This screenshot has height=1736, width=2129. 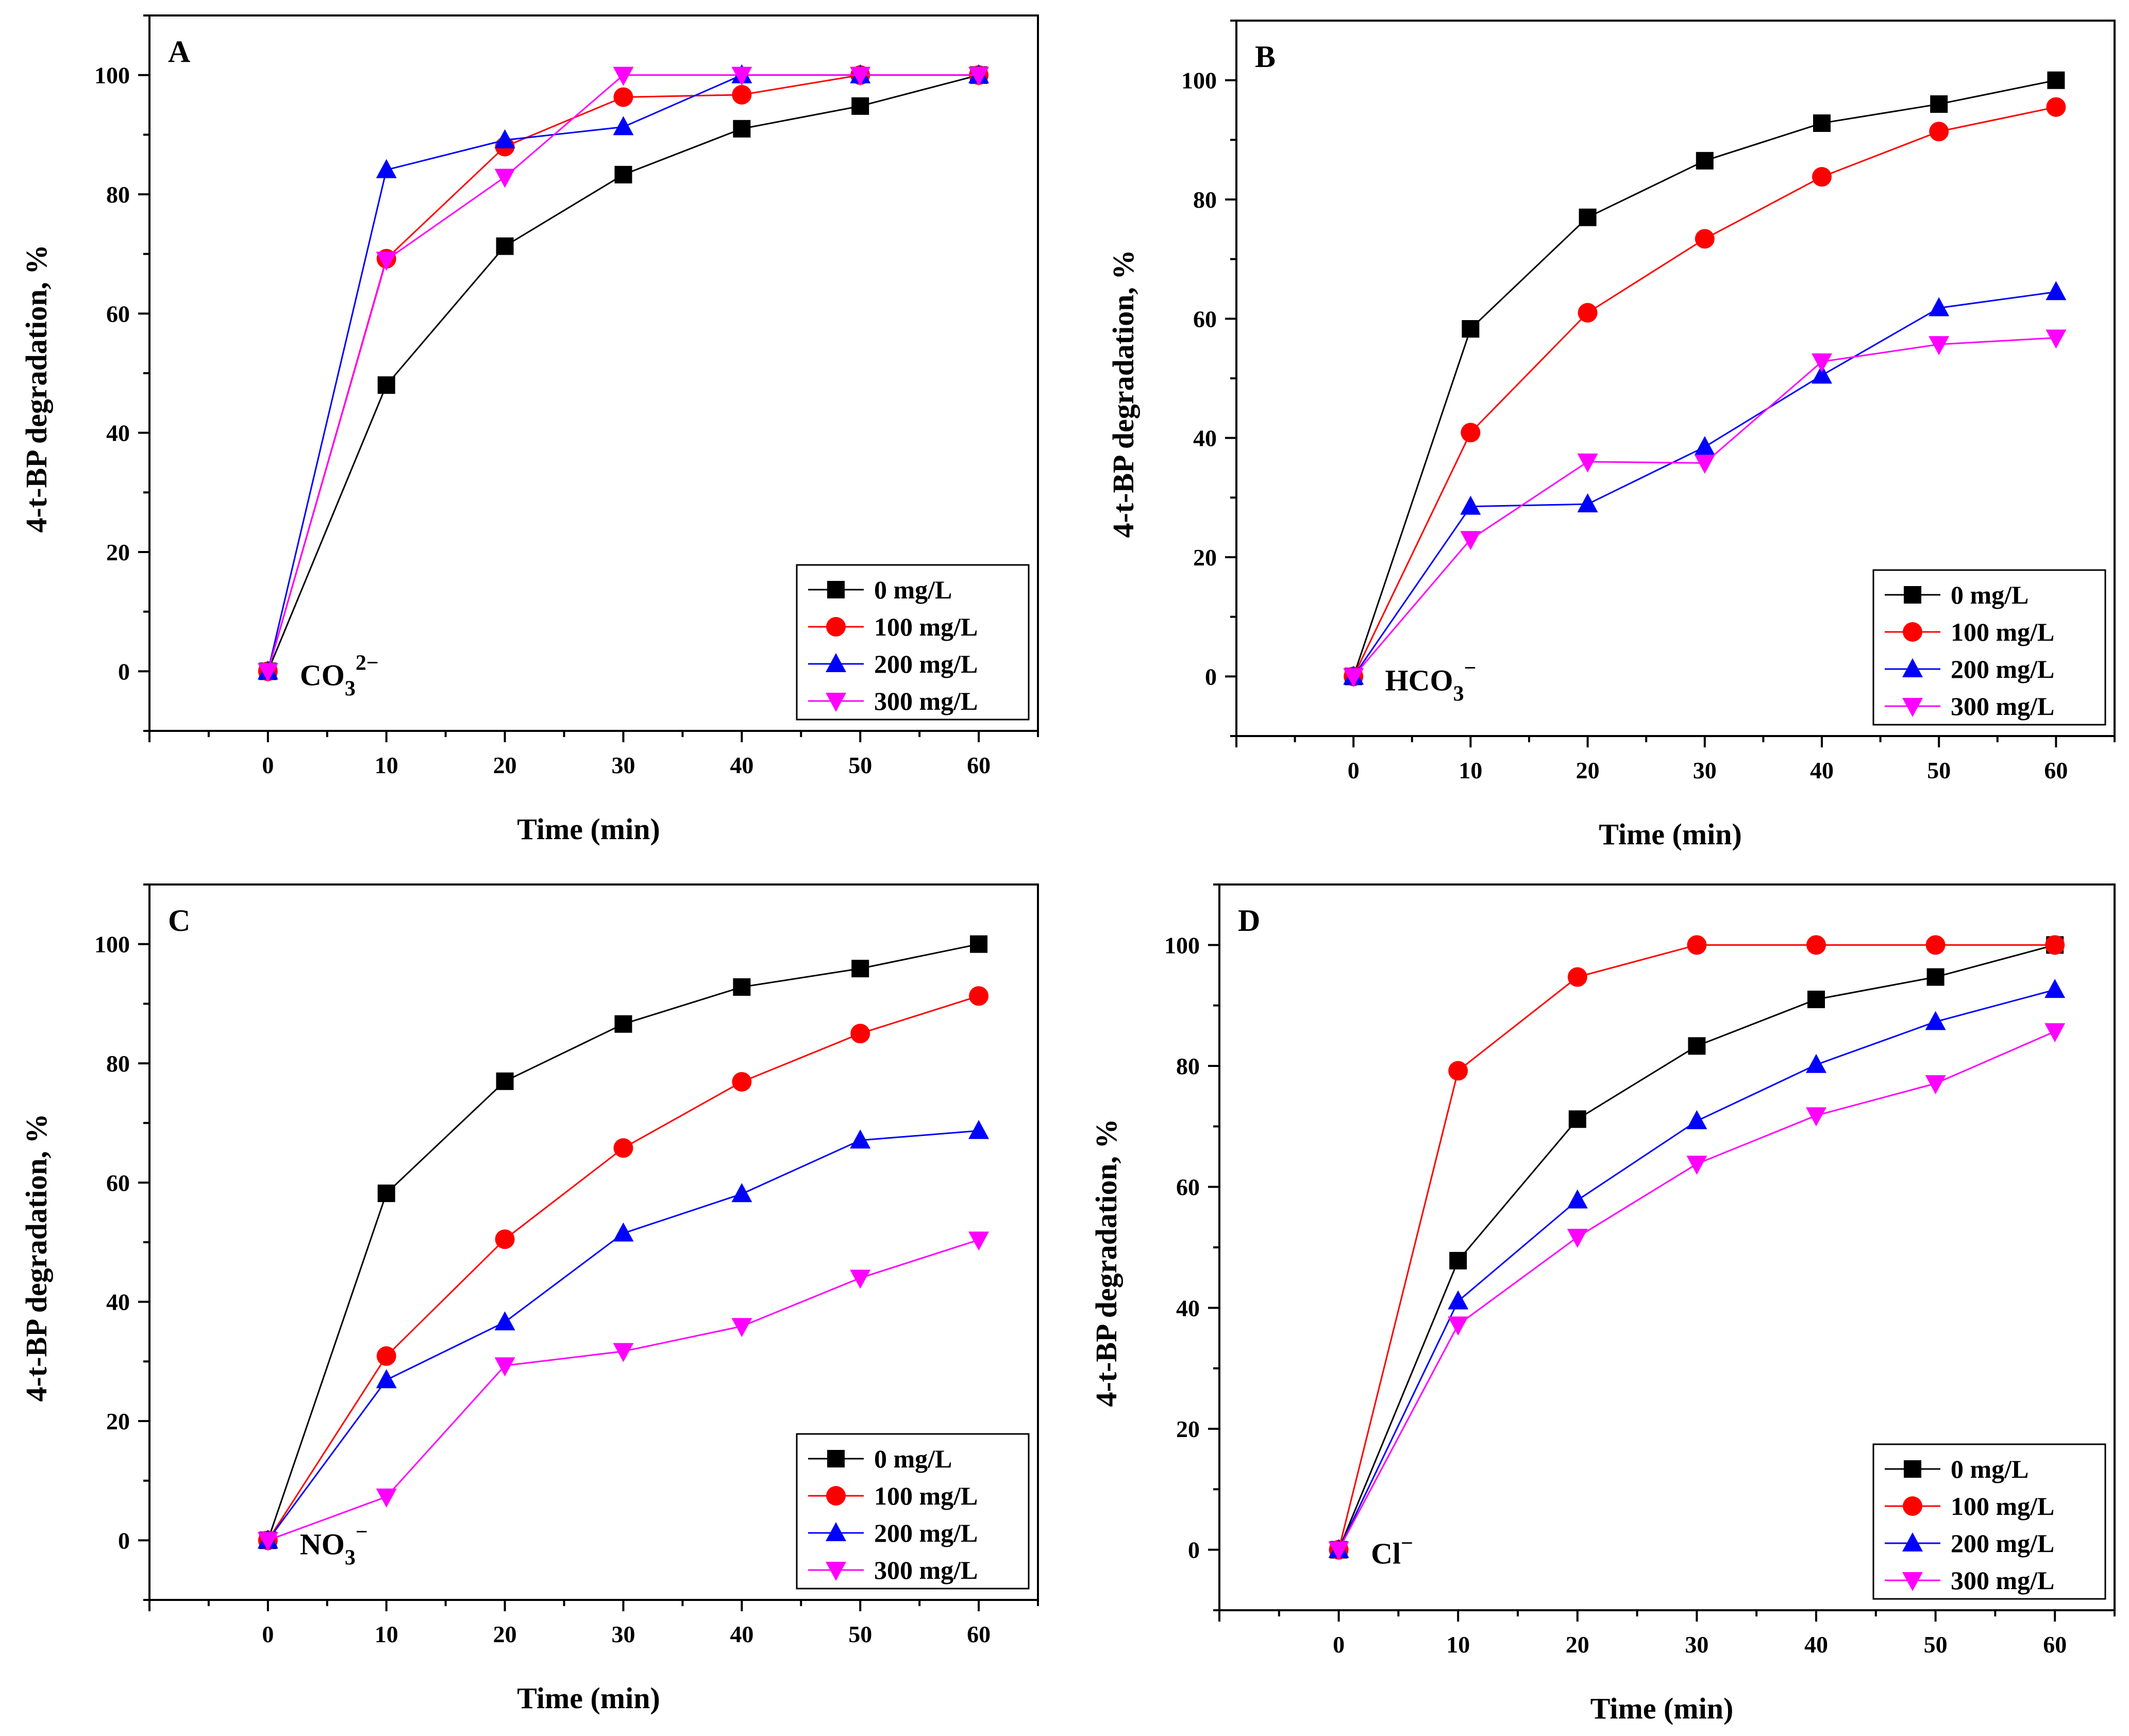 I want to click on ion-superscript: 2−, so click(x=367, y=663).